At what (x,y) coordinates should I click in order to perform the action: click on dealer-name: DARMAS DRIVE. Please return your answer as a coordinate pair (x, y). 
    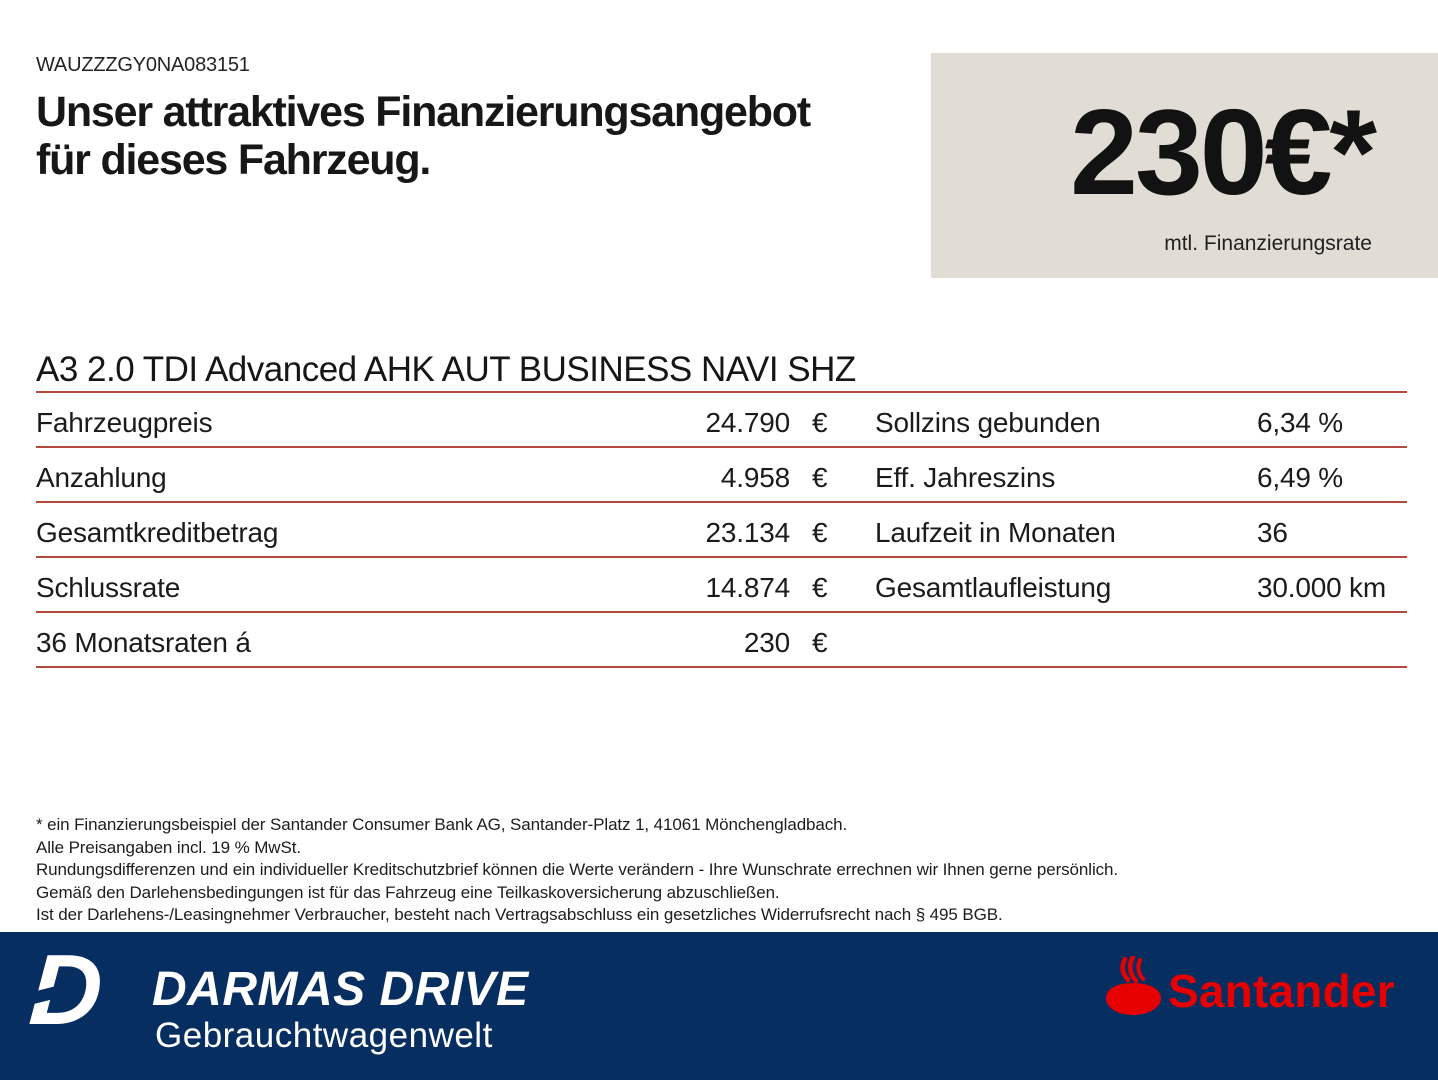
    Looking at the image, I should click on (340, 989).